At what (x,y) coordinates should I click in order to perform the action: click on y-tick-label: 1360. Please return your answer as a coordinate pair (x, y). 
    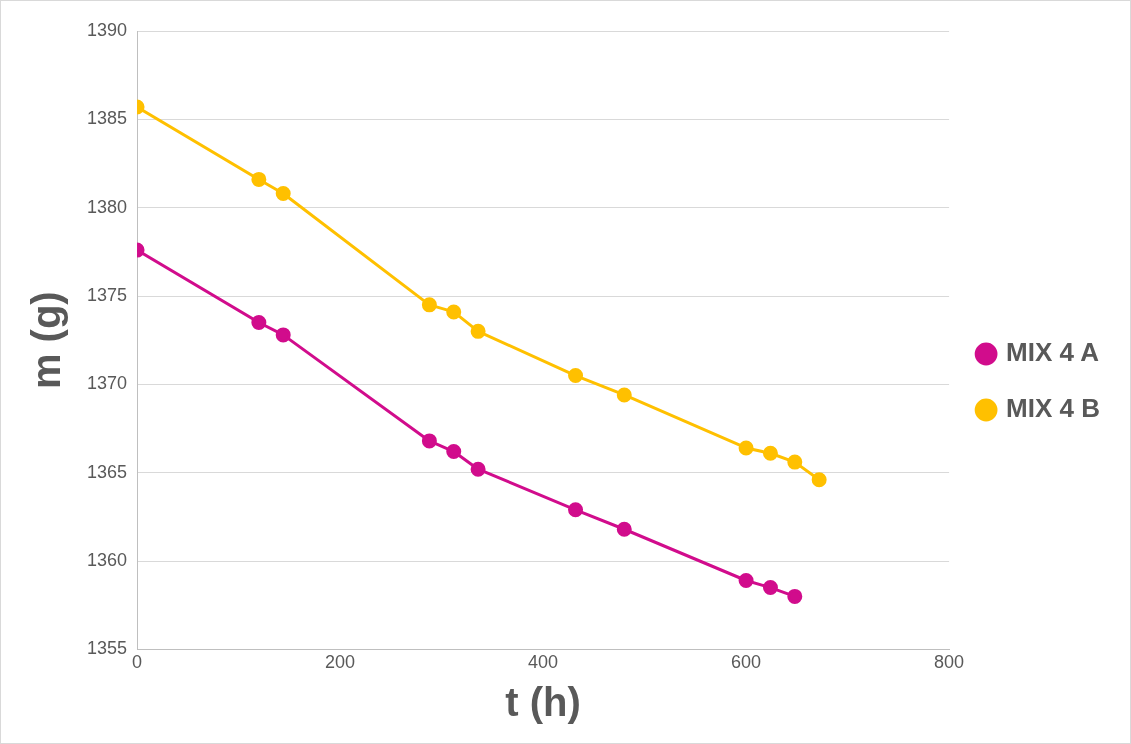
    Looking at the image, I should click on (107, 560).